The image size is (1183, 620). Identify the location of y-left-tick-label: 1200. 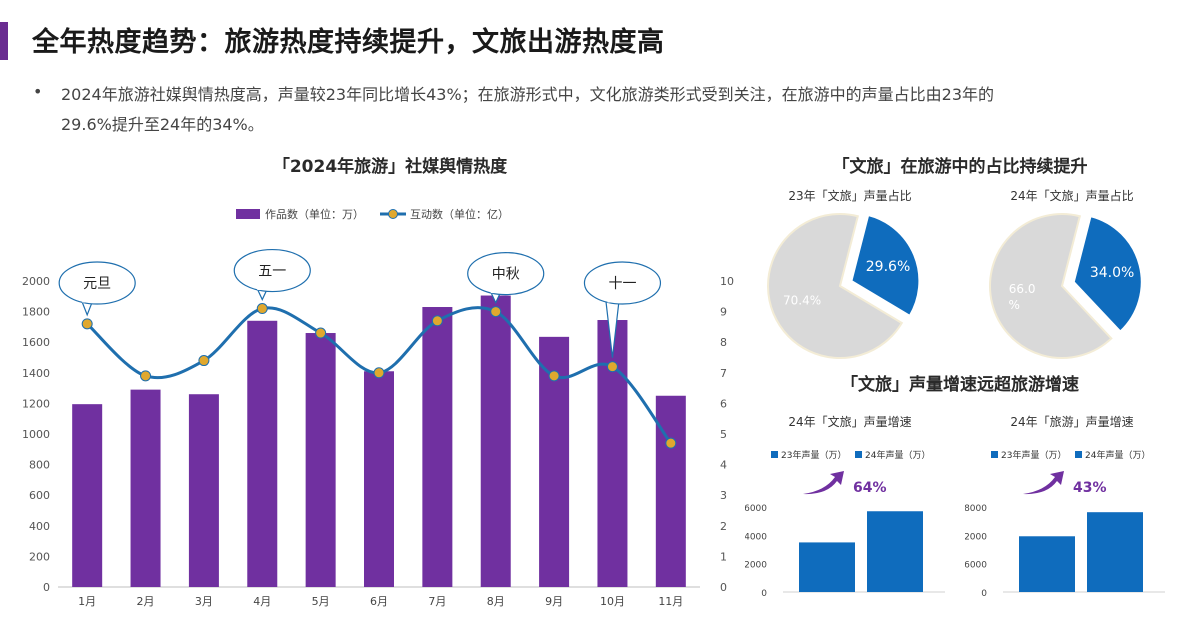
(36, 403).